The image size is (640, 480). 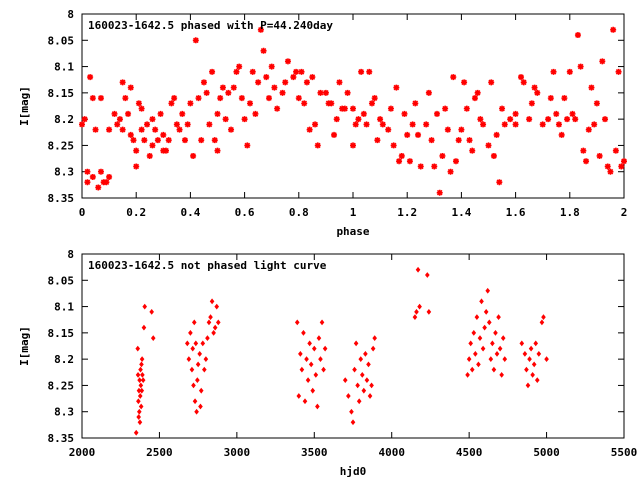 What do you see at coordinates (352, 231) in the screenshot?
I see `x-axis-label: phase` at bounding box center [352, 231].